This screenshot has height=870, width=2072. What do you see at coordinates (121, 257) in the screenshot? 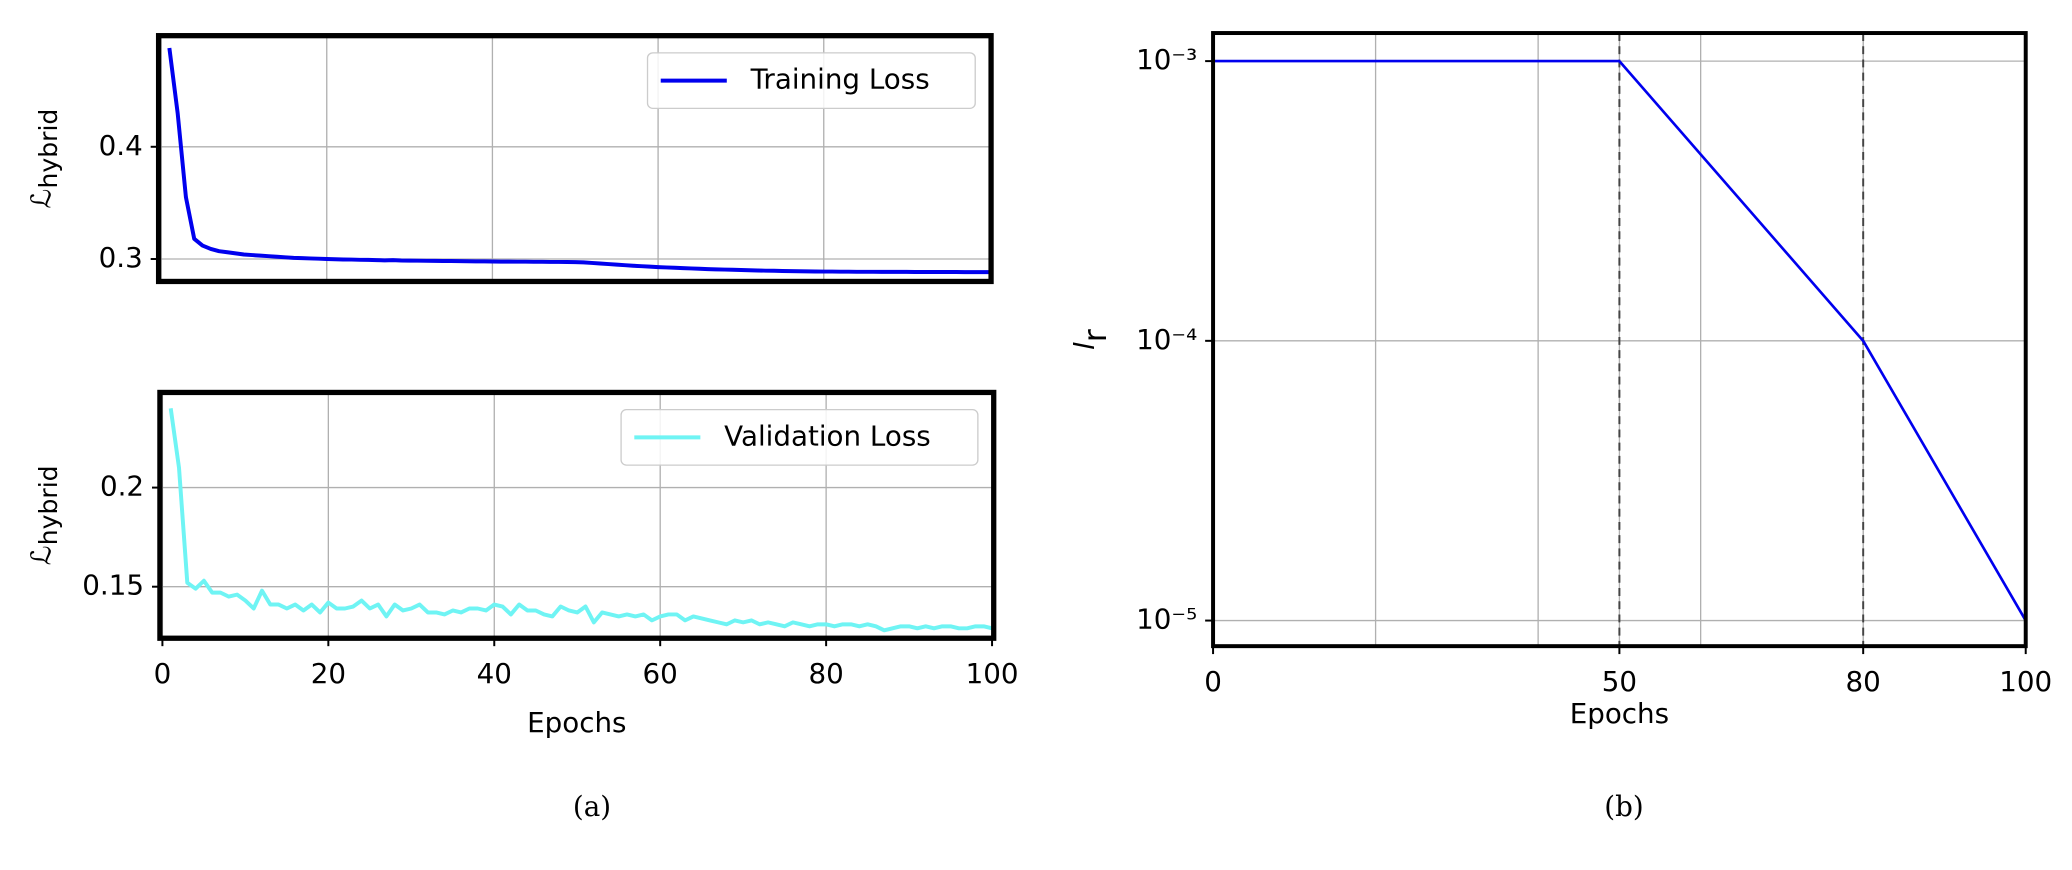
I see `y-tick-label: 0.3` at bounding box center [121, 257].